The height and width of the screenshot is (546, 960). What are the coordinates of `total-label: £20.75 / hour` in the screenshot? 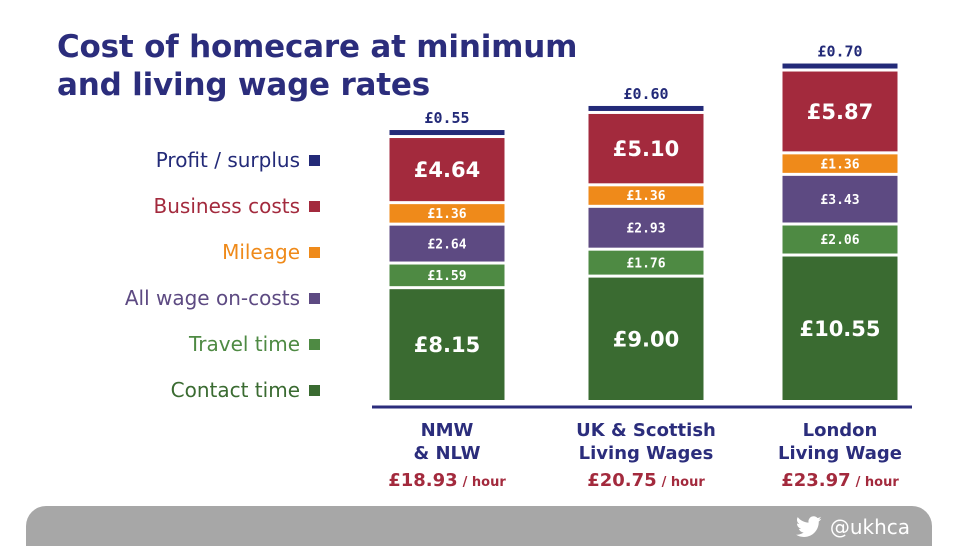 It's located at (646, 480).